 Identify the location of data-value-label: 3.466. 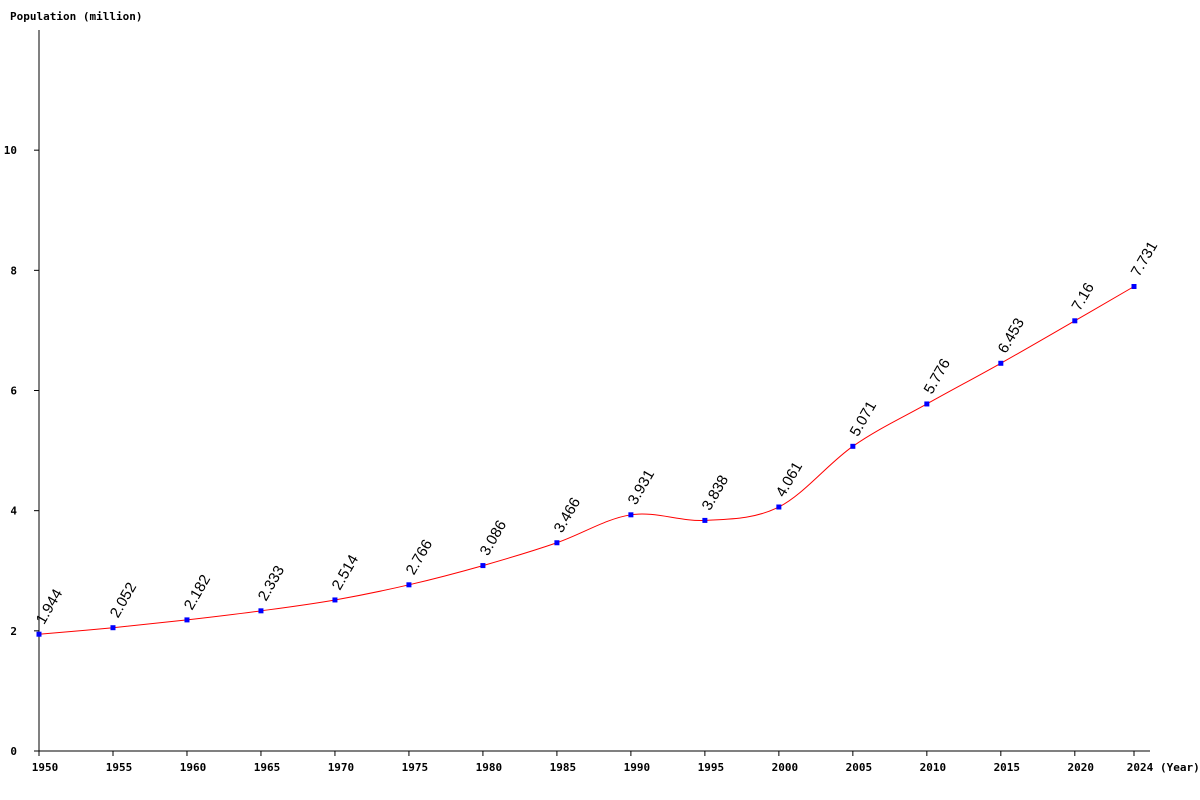
(567, 515).